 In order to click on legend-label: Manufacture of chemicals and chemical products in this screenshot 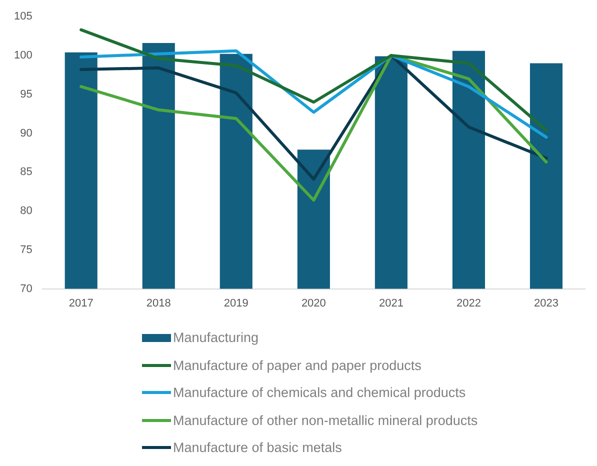, I will do `click(319, 392)`.